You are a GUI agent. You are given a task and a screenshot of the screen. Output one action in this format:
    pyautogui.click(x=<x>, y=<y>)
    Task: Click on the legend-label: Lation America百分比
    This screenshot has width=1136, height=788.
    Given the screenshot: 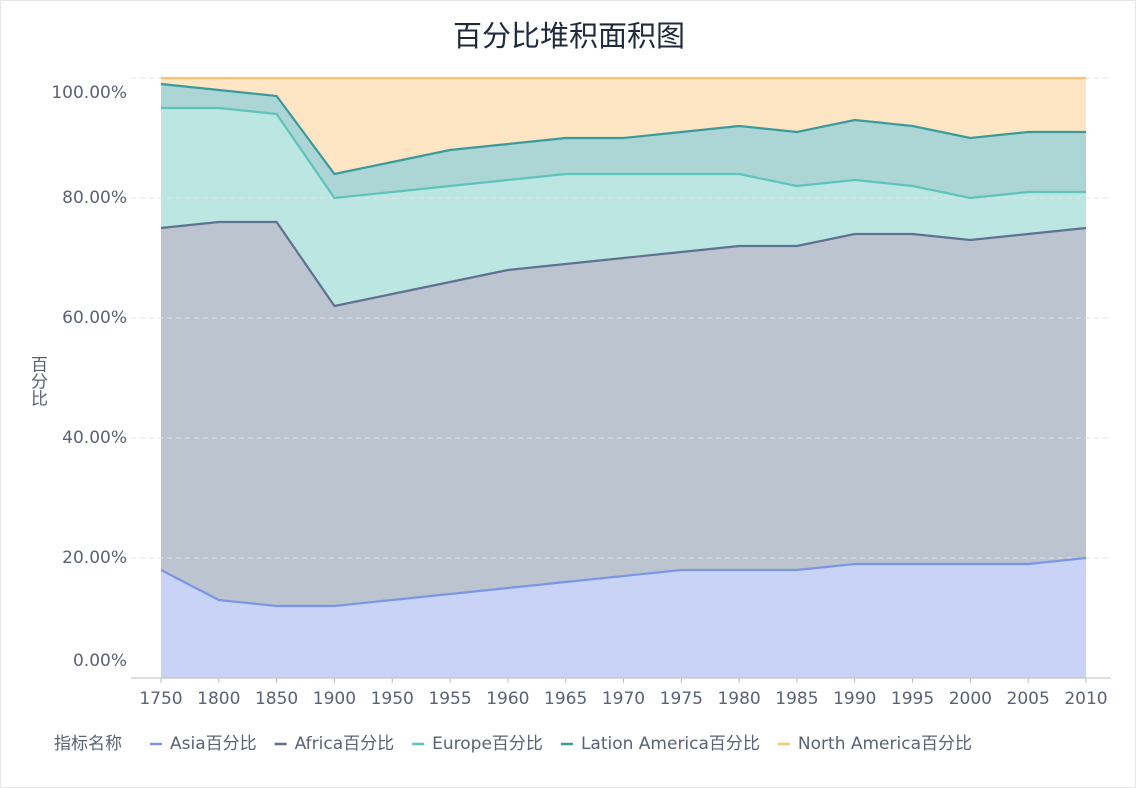 What is the action you would take?
    pyautogui.click(x=670, y=744)
    